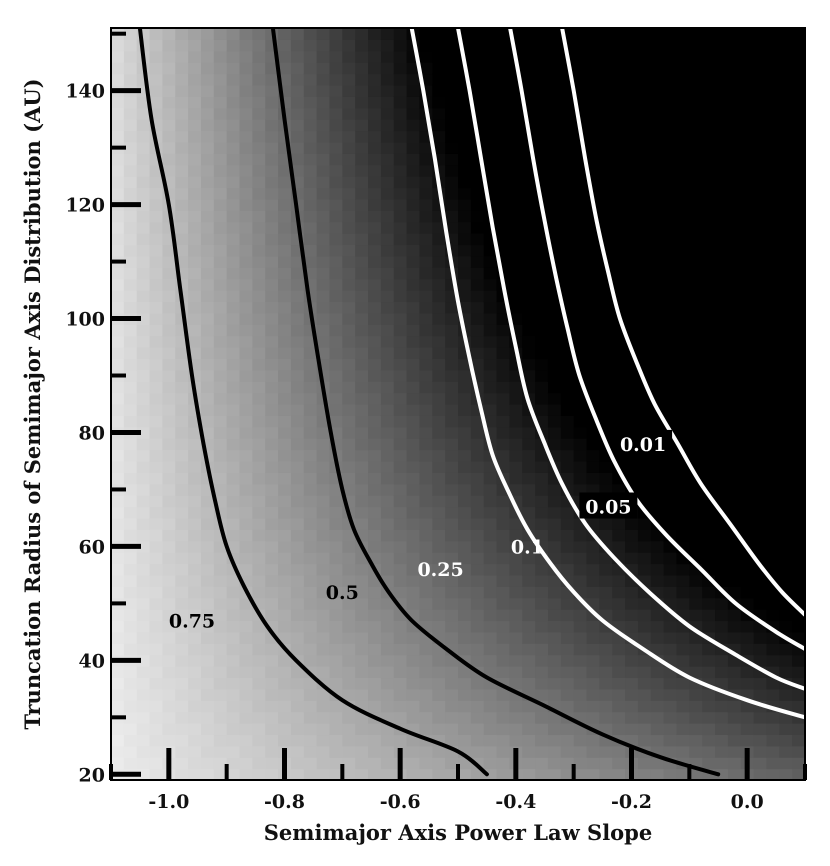 The width and height of the screenshot is (830, 866). What do you see at coordinates (747, 802) in the screenshot?
I see `x-tick-label: 0.0` at bounding box center [747, 802].